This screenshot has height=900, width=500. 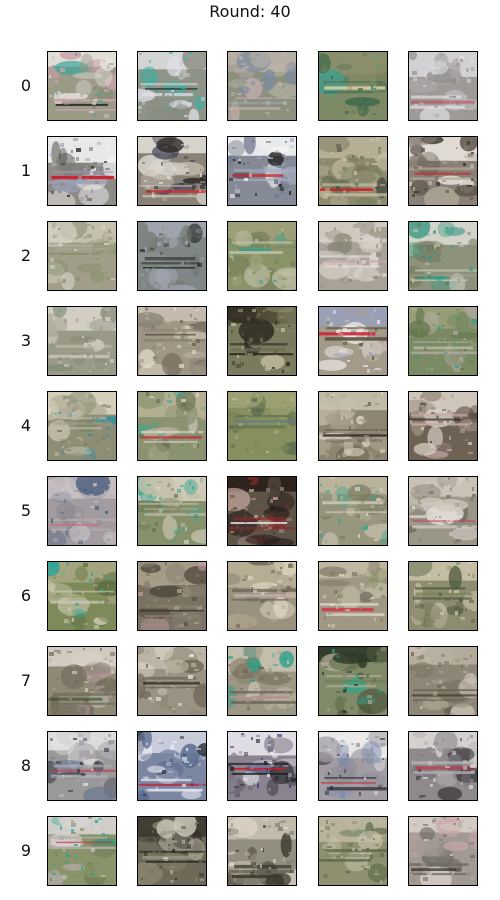 What do you see at coordinates (26, 510) in the screenshot?
I see `row-label: 5` at bounding box center [26, 510].